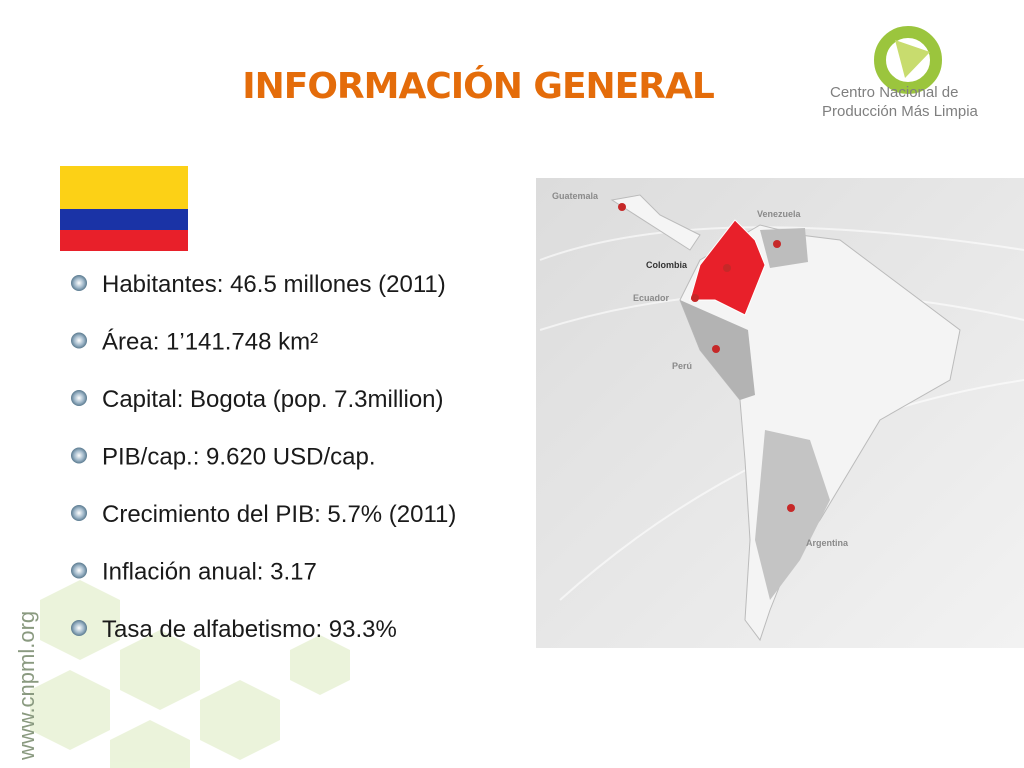  Describe the element at coordinates (575, 196) in the screenshot. I see `map-label: Guatemala` at that location.